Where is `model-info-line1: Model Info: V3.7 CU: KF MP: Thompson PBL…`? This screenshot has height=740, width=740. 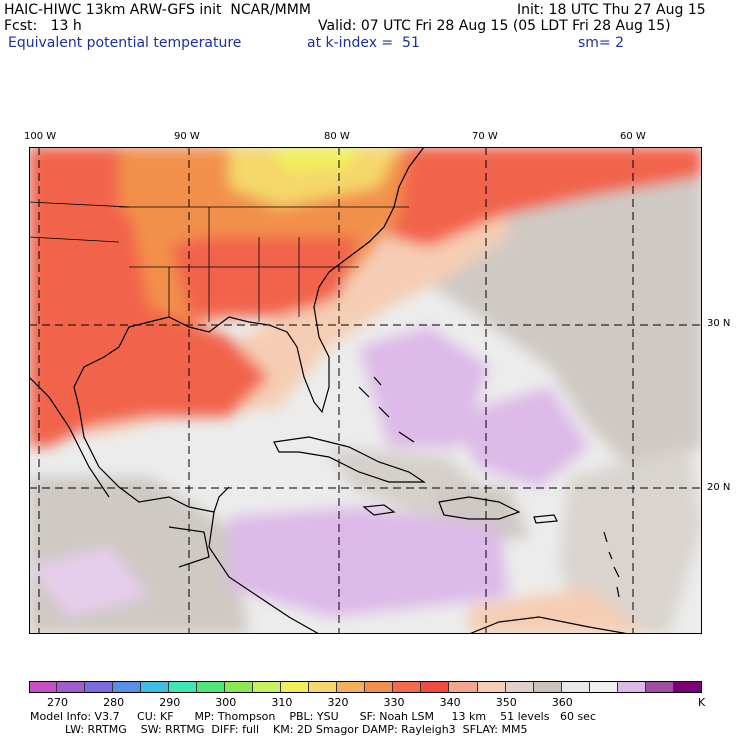 model-info-line1: Model Info: V3.7 CU: KF MP: Thompson PBL… is located at coordinates (313, 716).